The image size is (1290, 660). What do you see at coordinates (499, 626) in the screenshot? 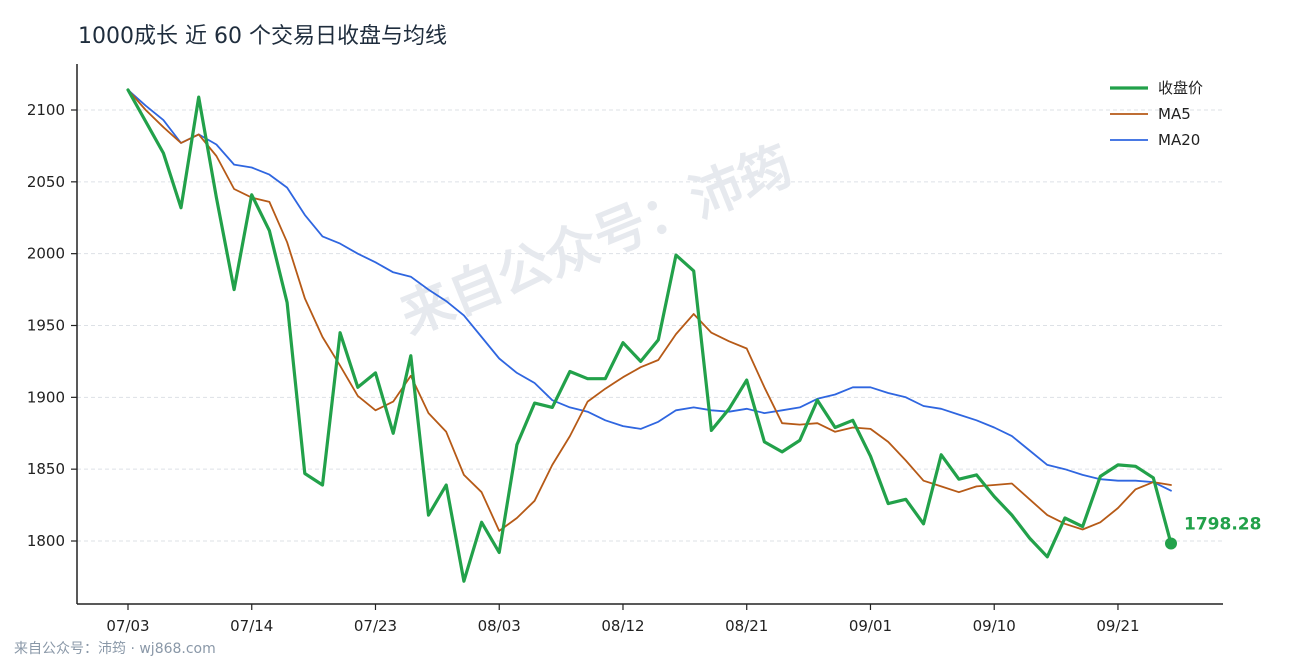
I see `x-tick-label: 08/03` at bounding box center [499, 626].